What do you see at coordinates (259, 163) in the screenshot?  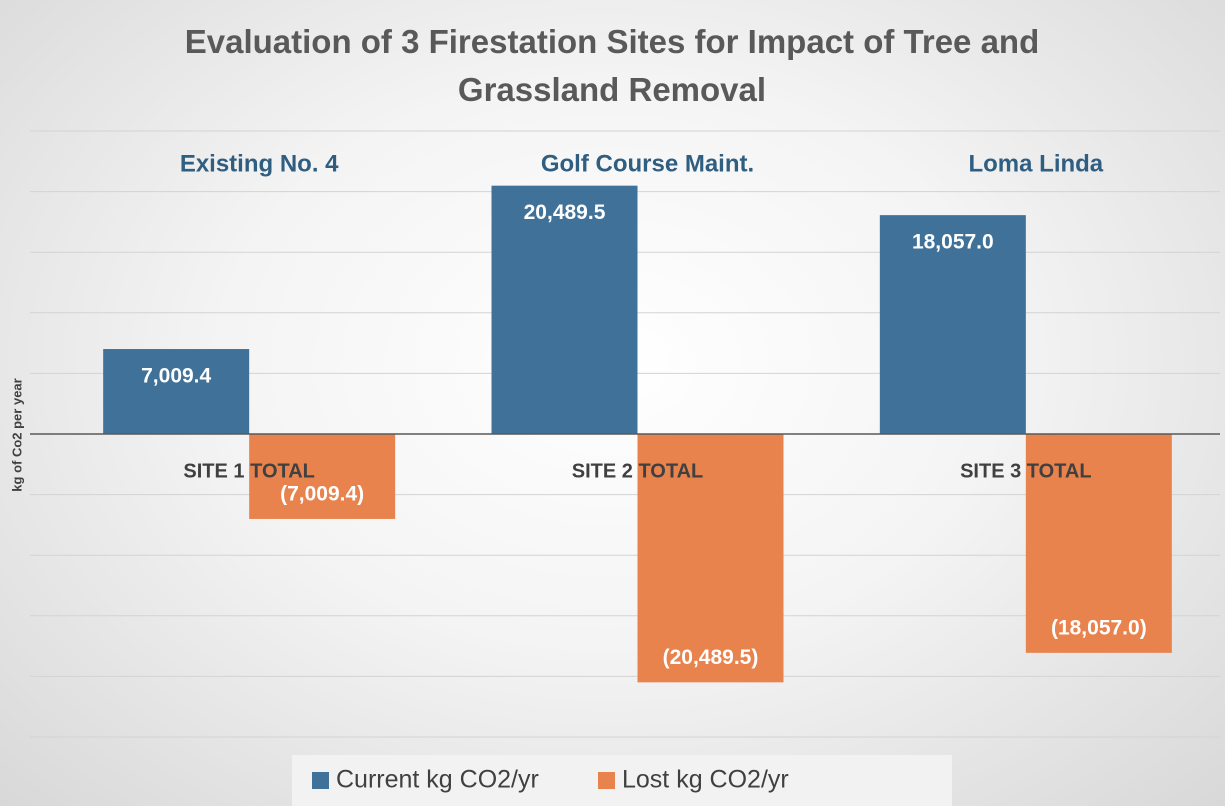 I see `site-annotation: Existing No. 4` at bounding box center [259, 163].